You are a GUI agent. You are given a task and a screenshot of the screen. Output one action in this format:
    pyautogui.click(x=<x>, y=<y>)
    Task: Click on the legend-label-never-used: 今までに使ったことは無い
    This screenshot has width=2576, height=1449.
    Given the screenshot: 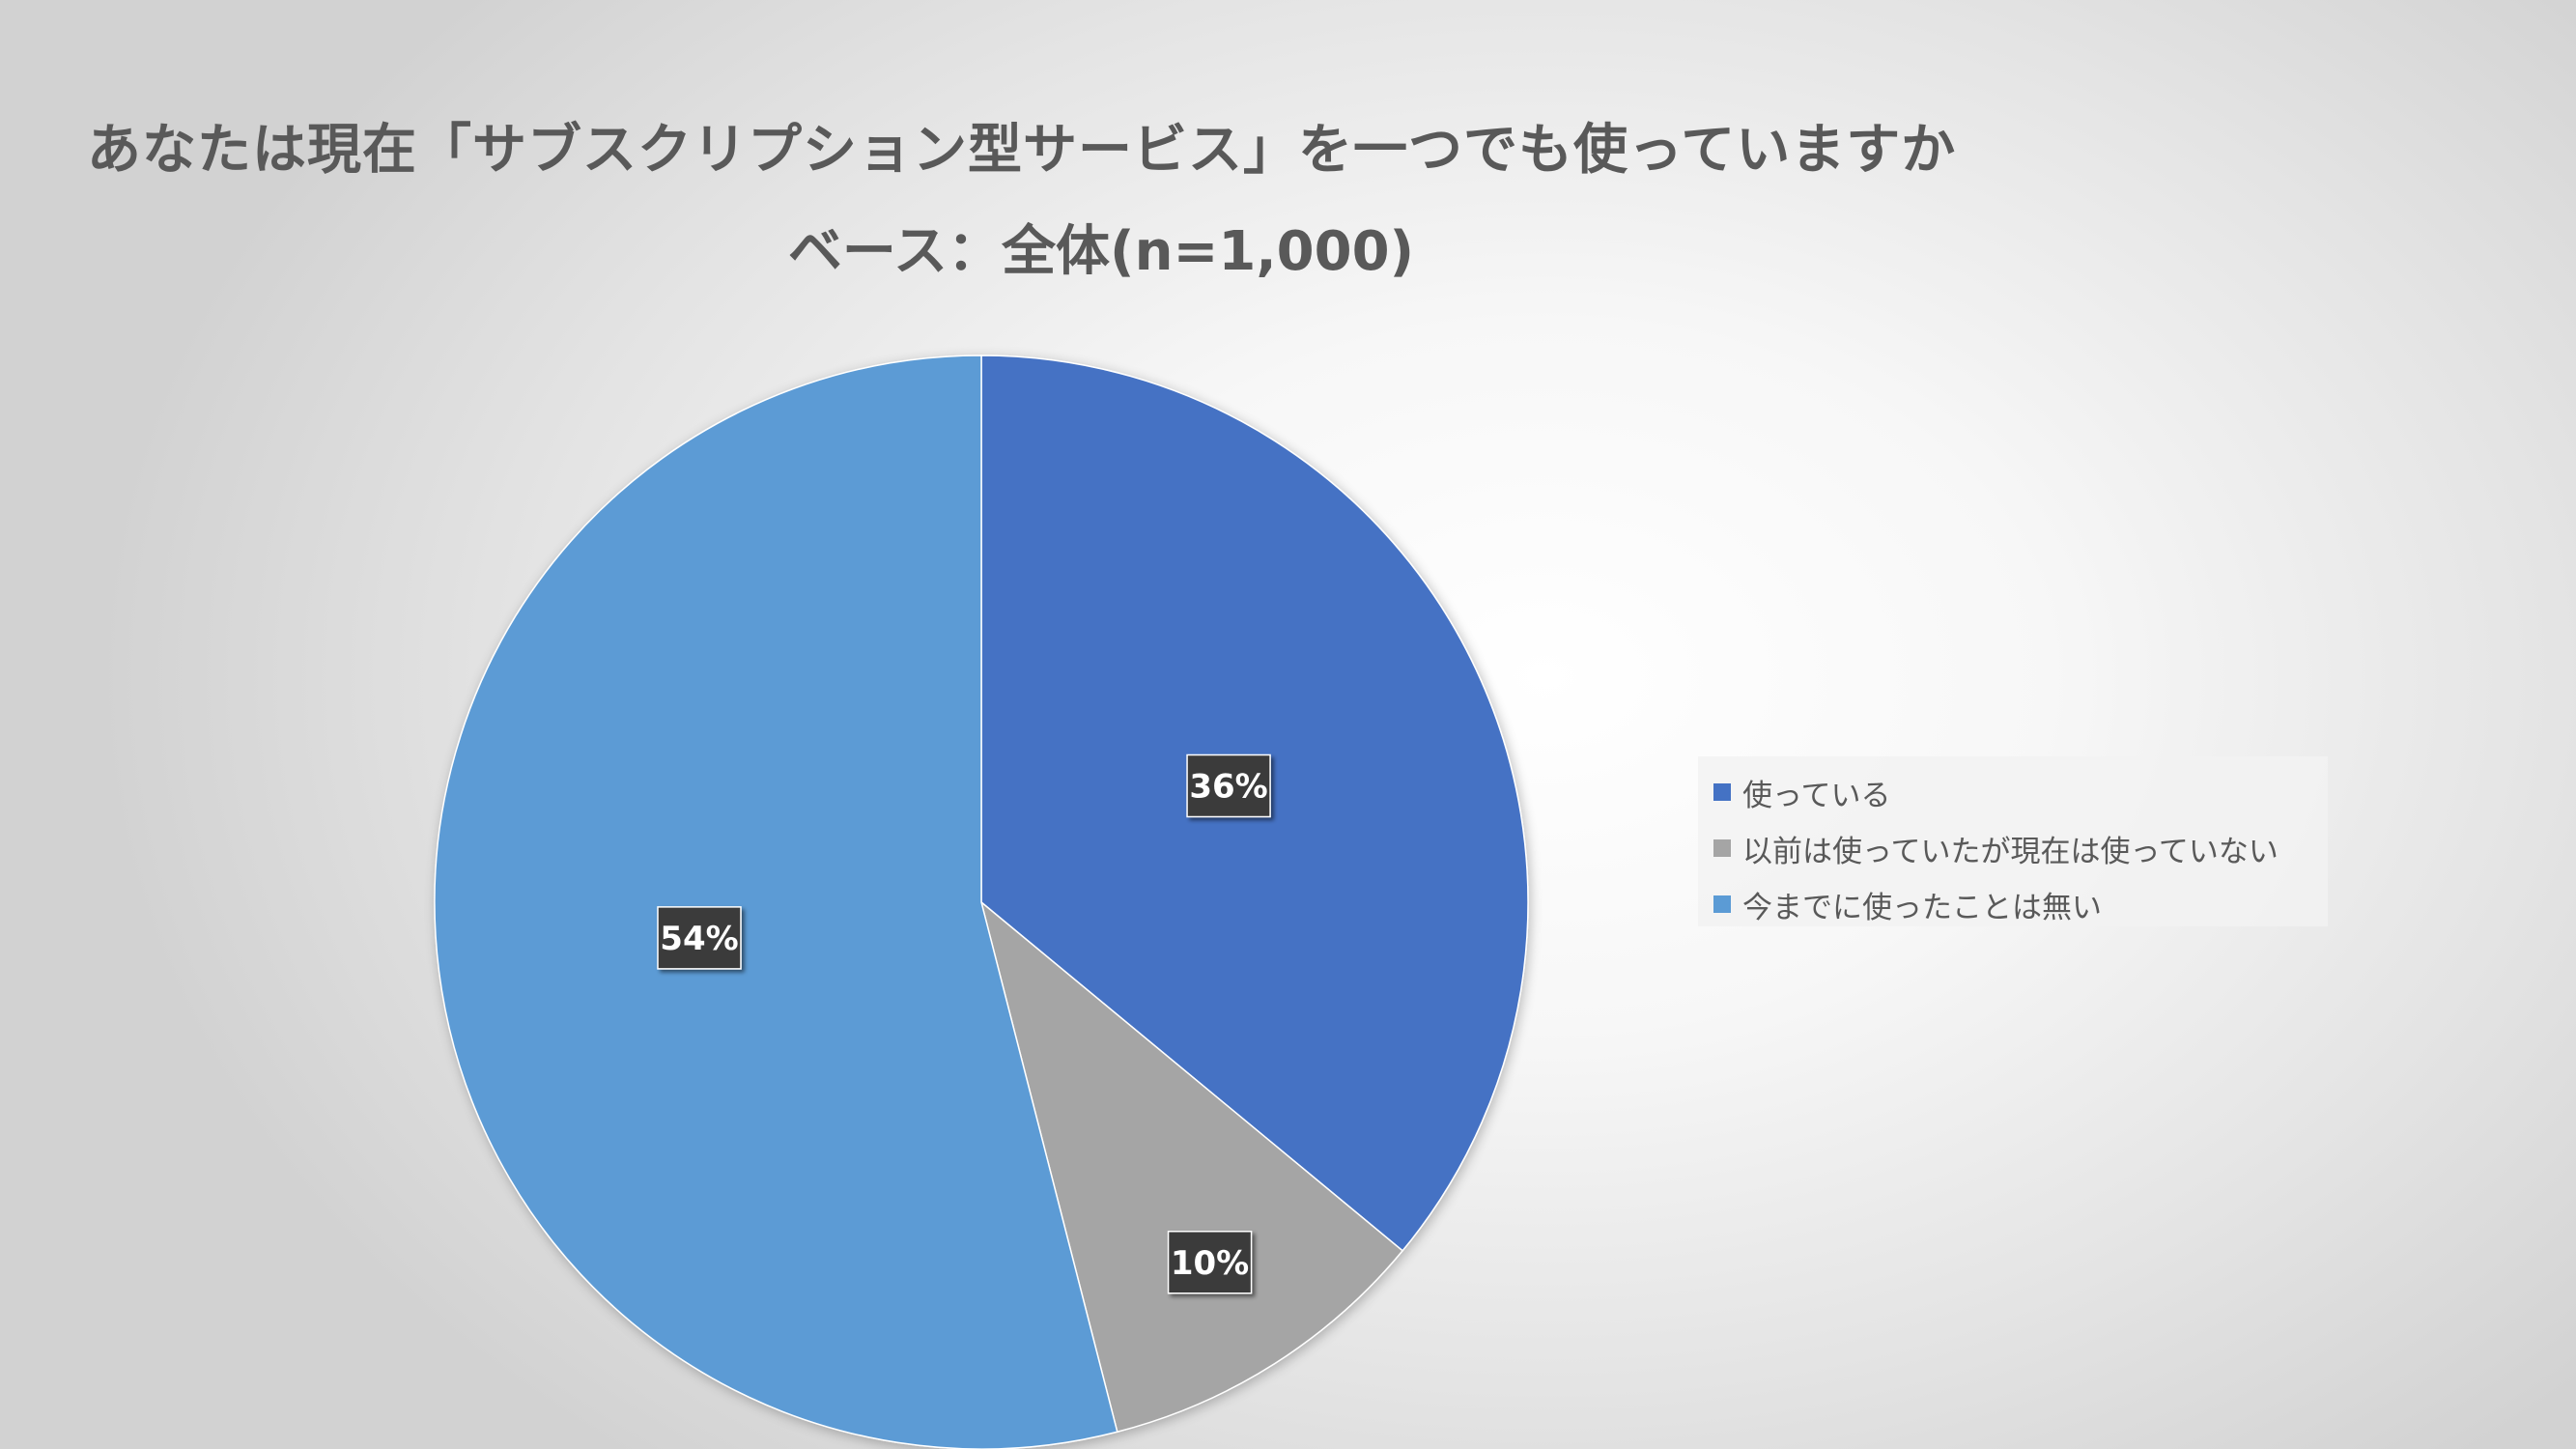 What is the action you would take?
    pyautogui.click(x=1922, y=907)
    